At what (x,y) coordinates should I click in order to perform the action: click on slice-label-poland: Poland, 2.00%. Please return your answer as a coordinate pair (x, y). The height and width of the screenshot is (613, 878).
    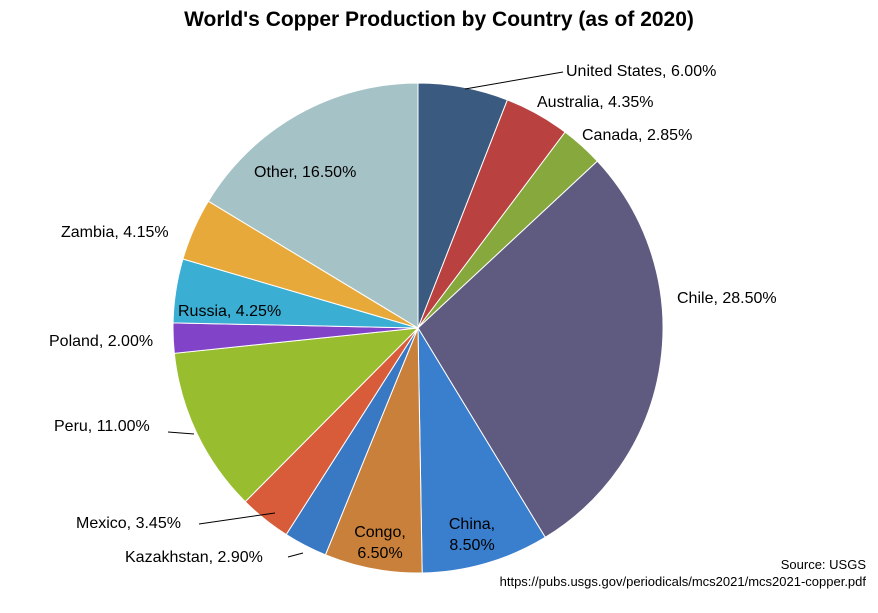
    Looking at the image, I should click on (101, 341).